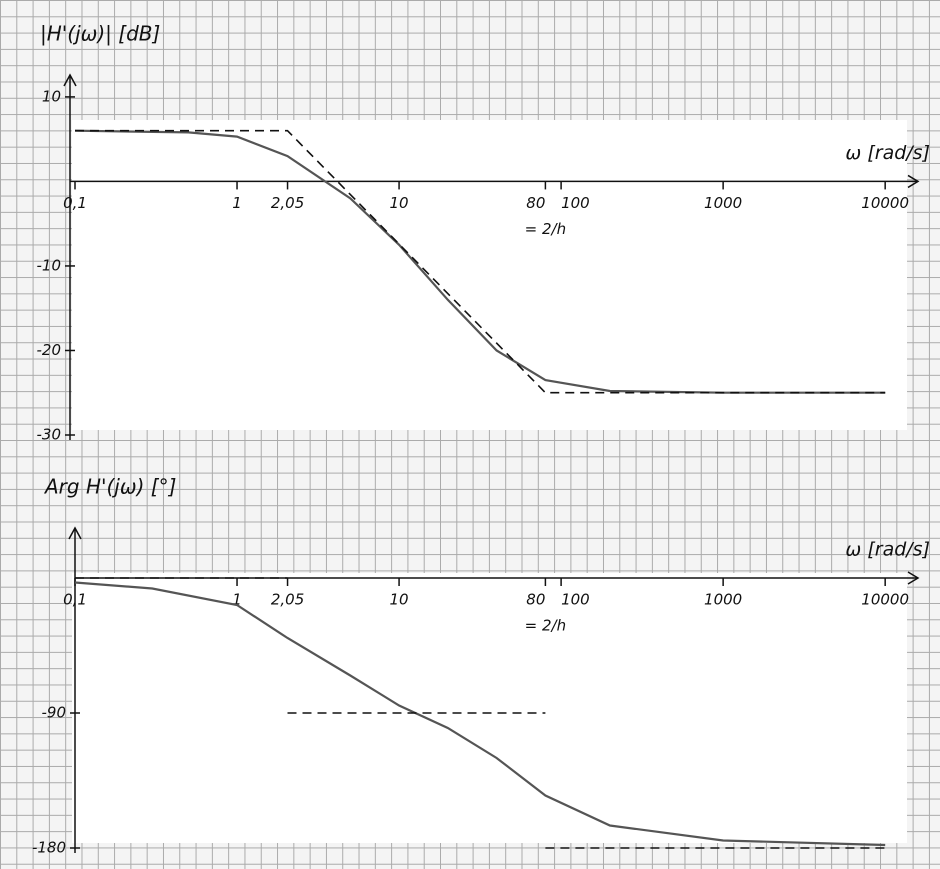 The height and width of the screenshot is (869, 940). What do you see at coordinates (49, 350) in the screenshot?
I see `y-tick-label: -20` at bounding box center [49, 350].